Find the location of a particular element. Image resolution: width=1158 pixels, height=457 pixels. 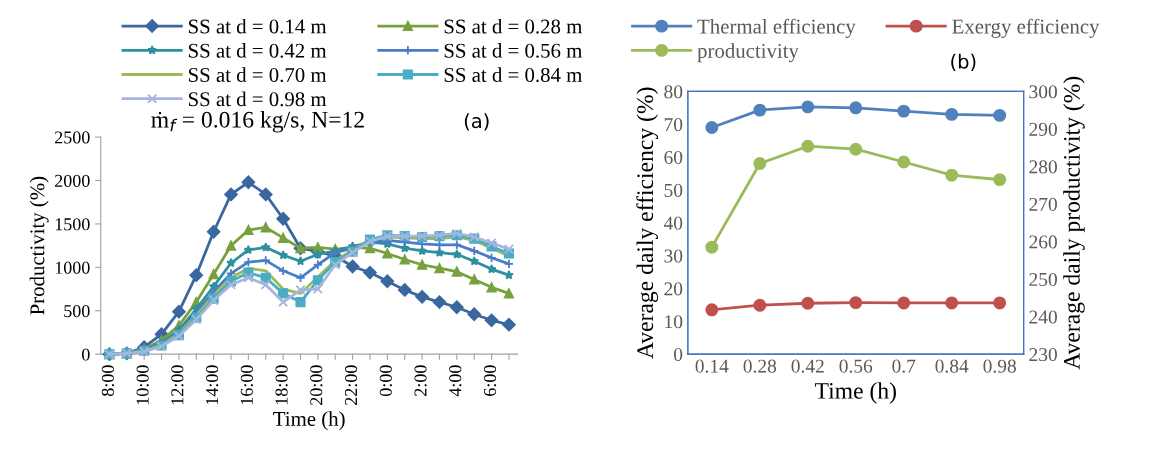

x-tick-label: 0.84 is located at coordinates (952, 366).